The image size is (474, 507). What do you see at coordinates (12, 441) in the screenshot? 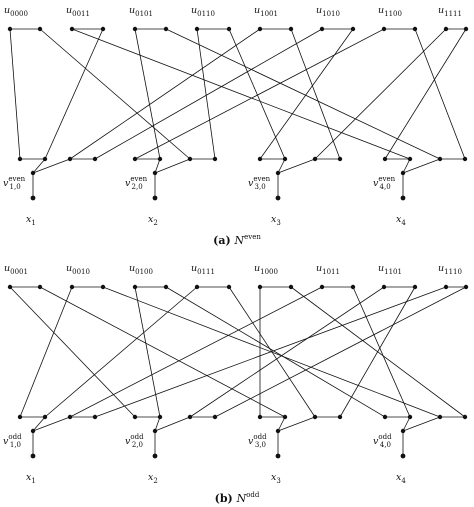
I see `v-label-1: vodd 1,0` at bounding box center [12, 441].